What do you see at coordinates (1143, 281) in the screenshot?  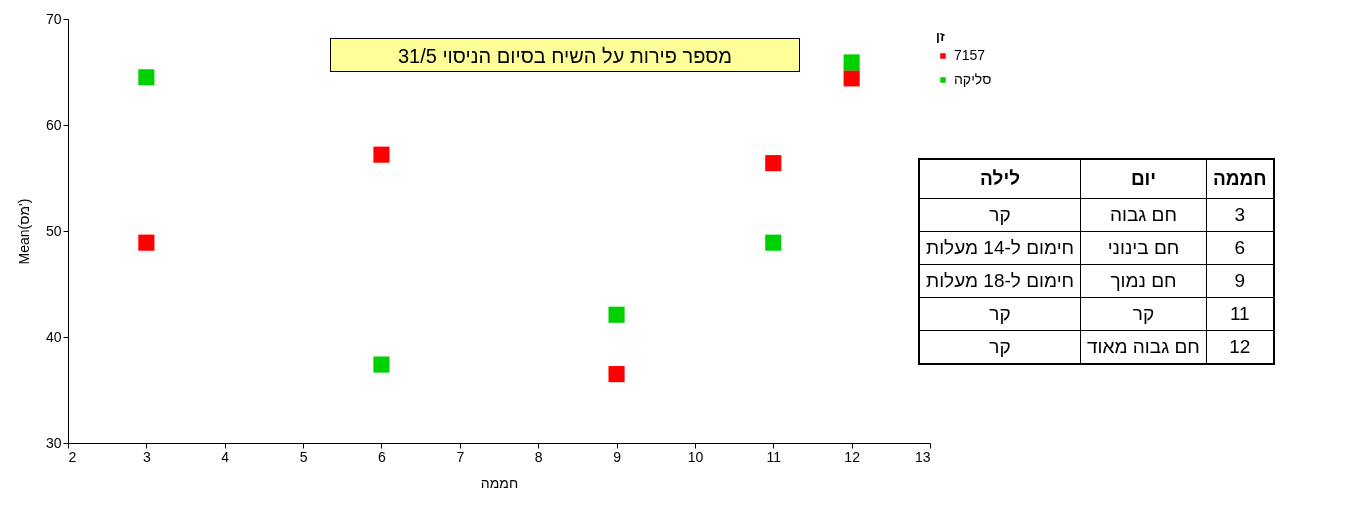 I see `text: חם נמוך` at bounding box center [1143, 281].